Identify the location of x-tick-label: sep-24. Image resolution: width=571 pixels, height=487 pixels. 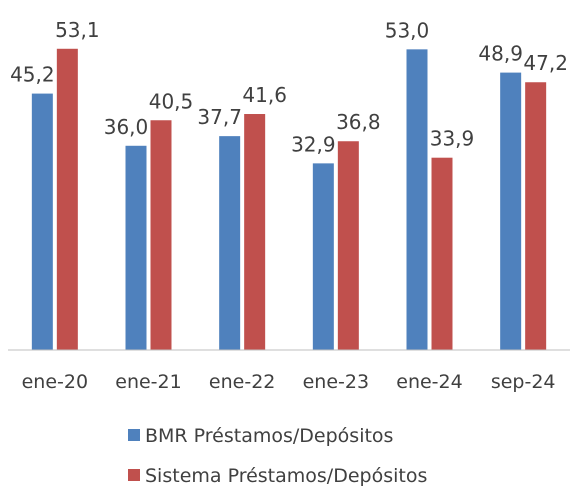
(523, 382).